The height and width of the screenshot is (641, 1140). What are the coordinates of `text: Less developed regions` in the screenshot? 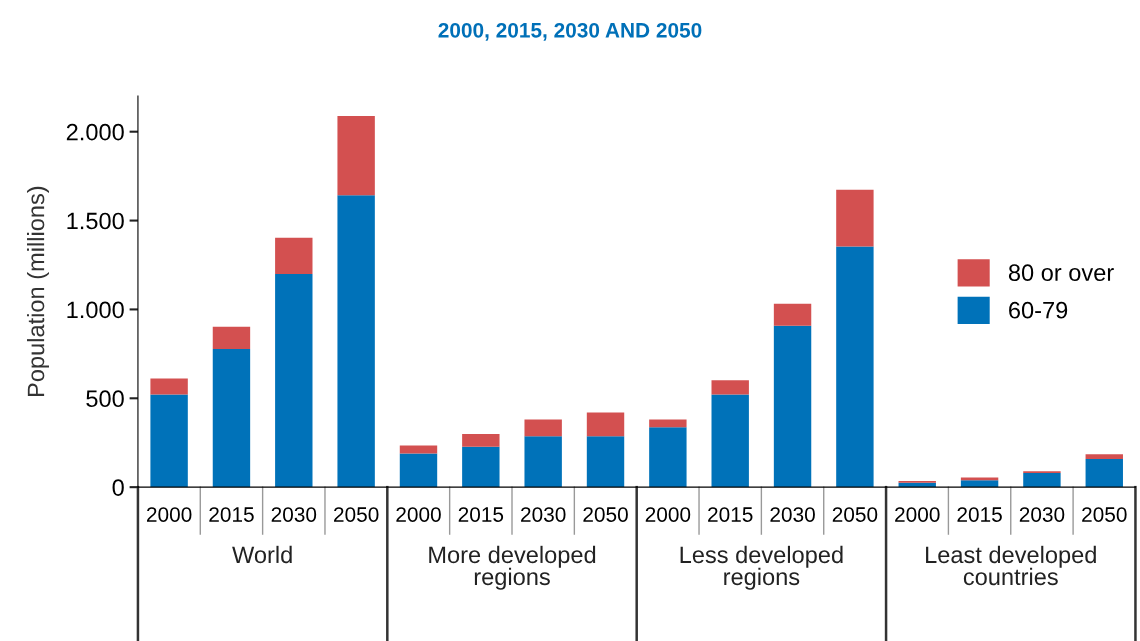 It's located at (761, 567).